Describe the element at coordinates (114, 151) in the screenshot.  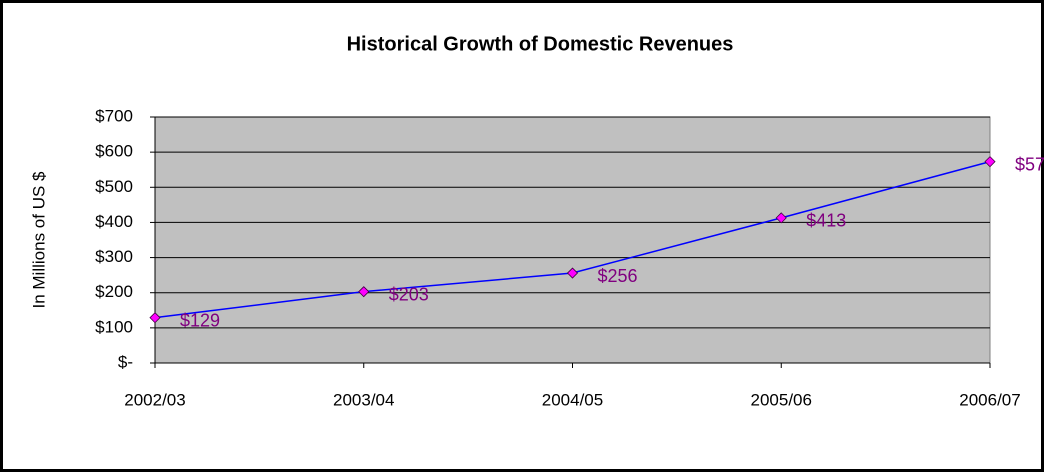
I see `y-tick-label: $600` at that location.